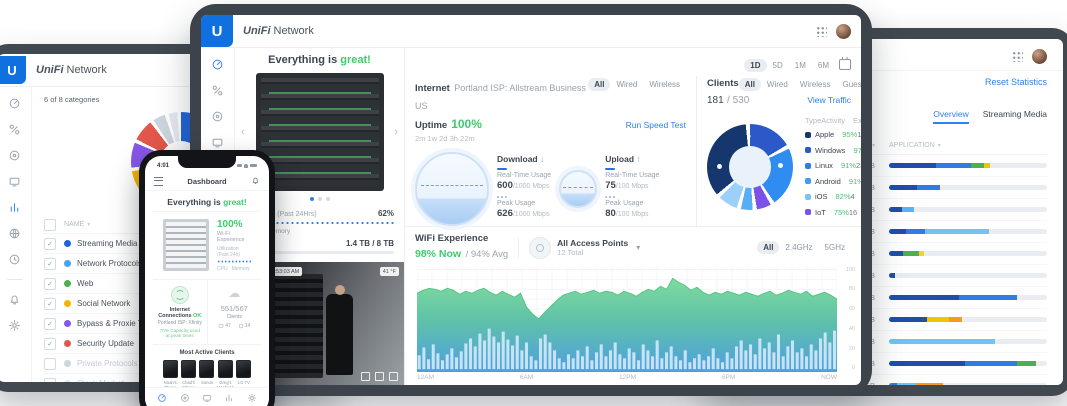 The image size is (1067, 406). What do you see at coordinates (189, 375) in the screenshot?
I see `active-client-item: Chad's iPhone` at bounding box center [189, 375].